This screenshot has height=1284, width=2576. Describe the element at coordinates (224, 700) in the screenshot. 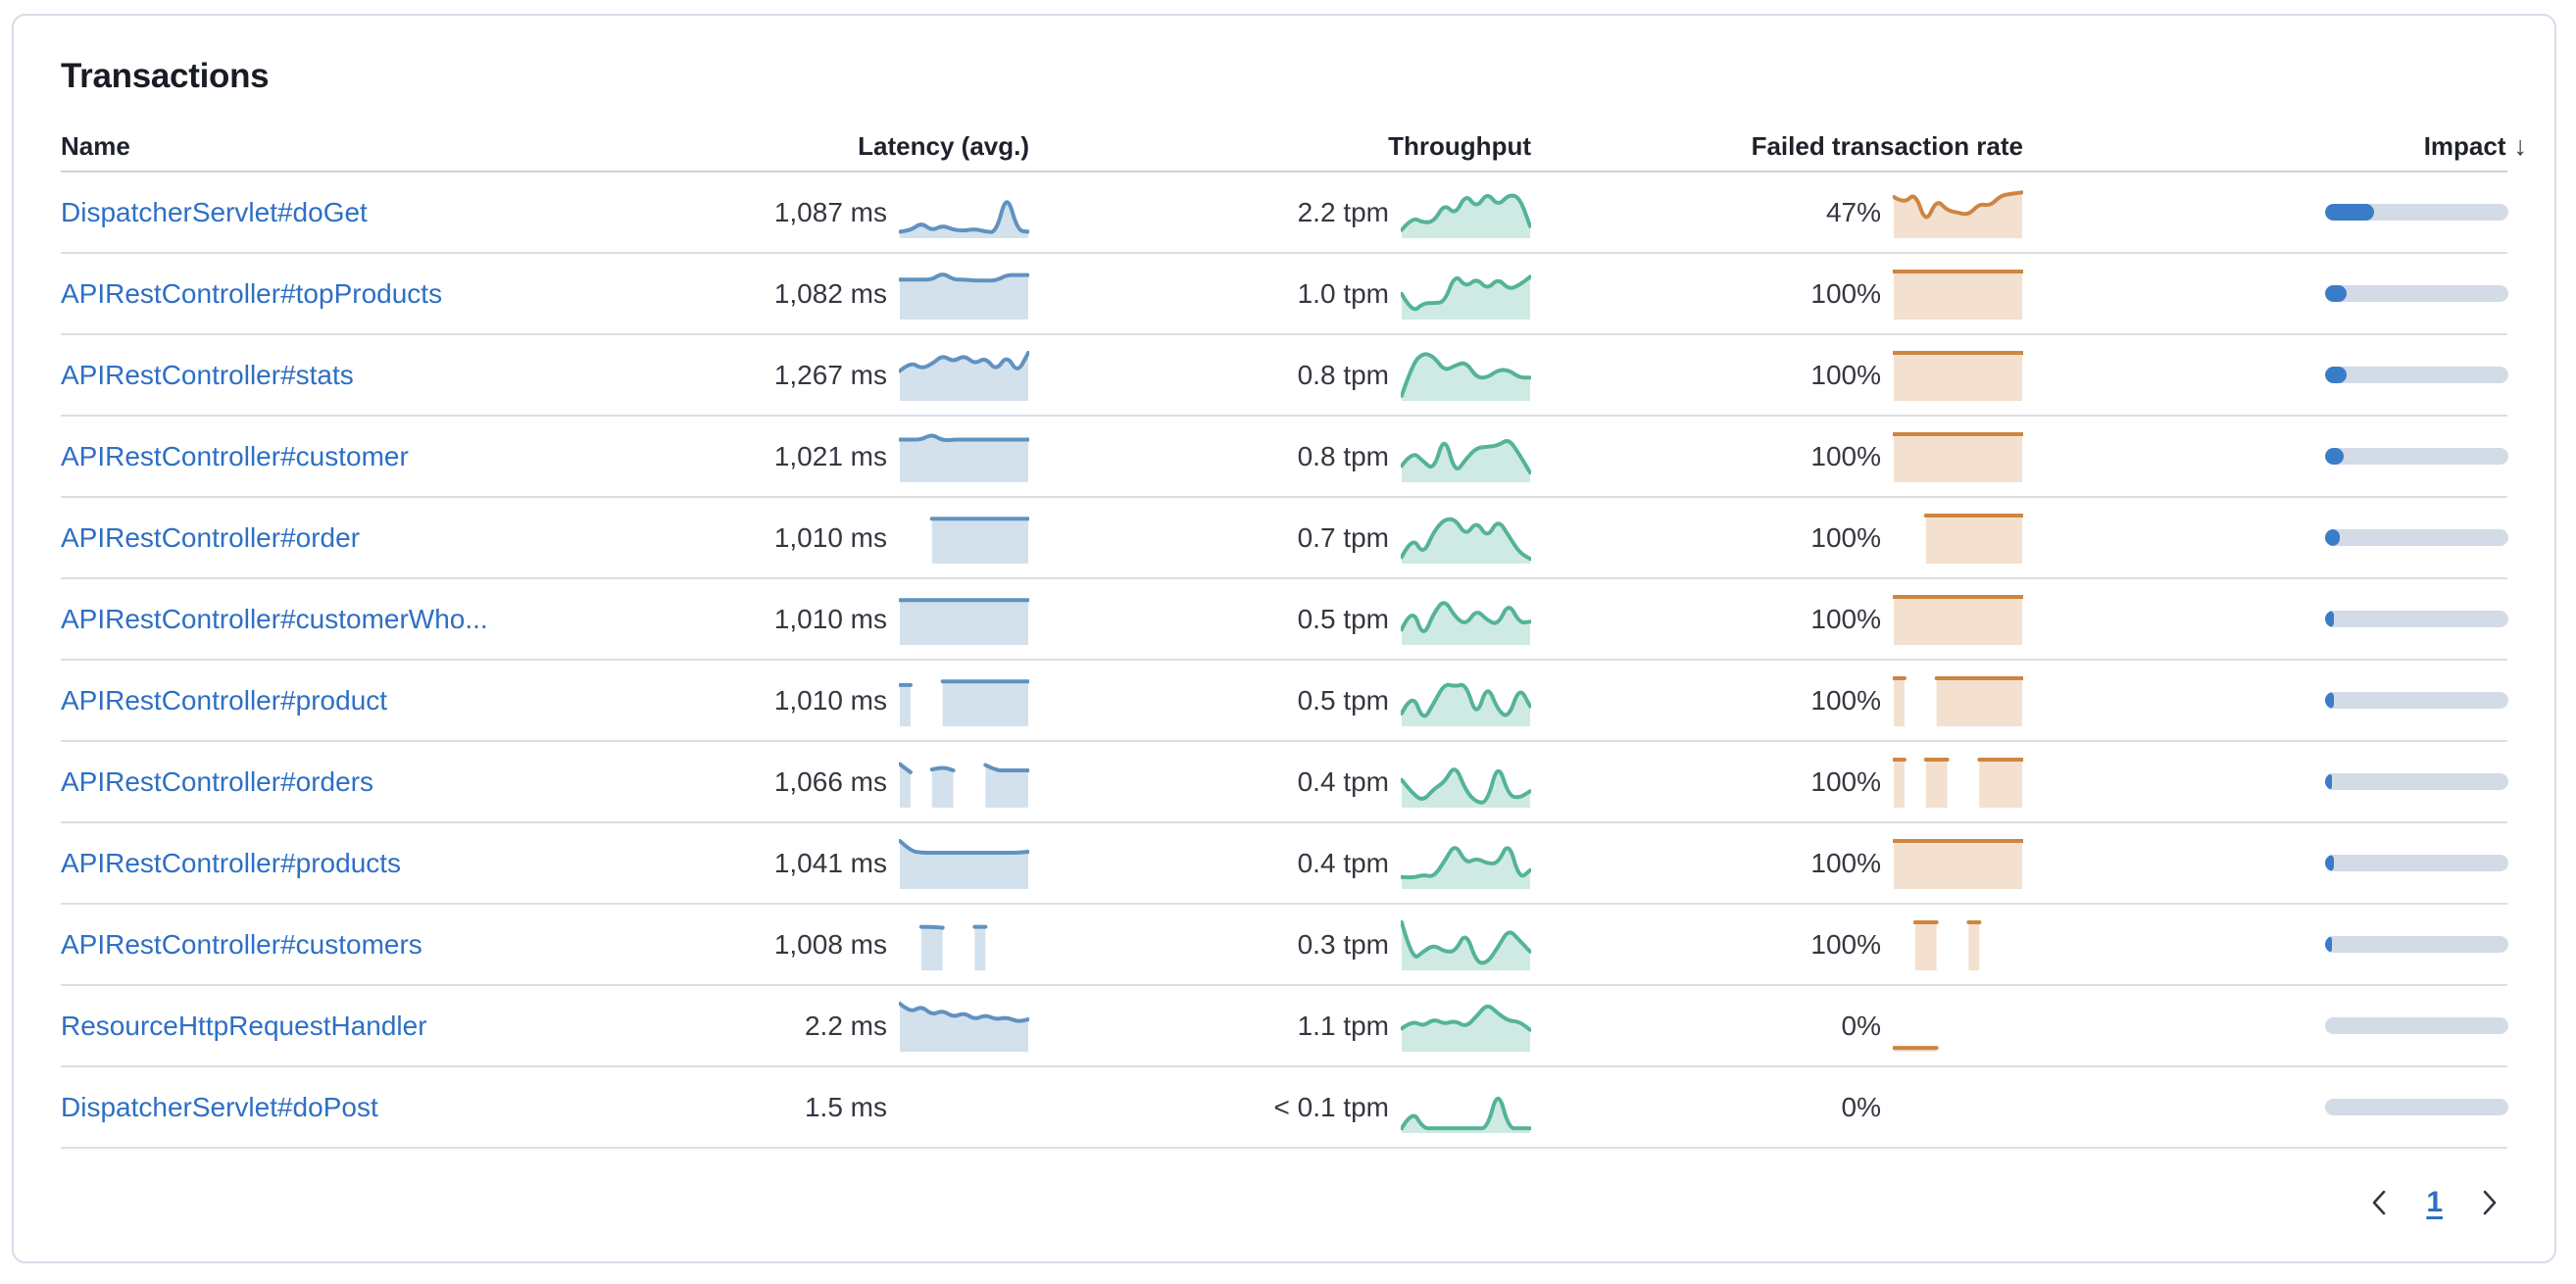

I see `transaction-link: APIRestController#product` at that location.